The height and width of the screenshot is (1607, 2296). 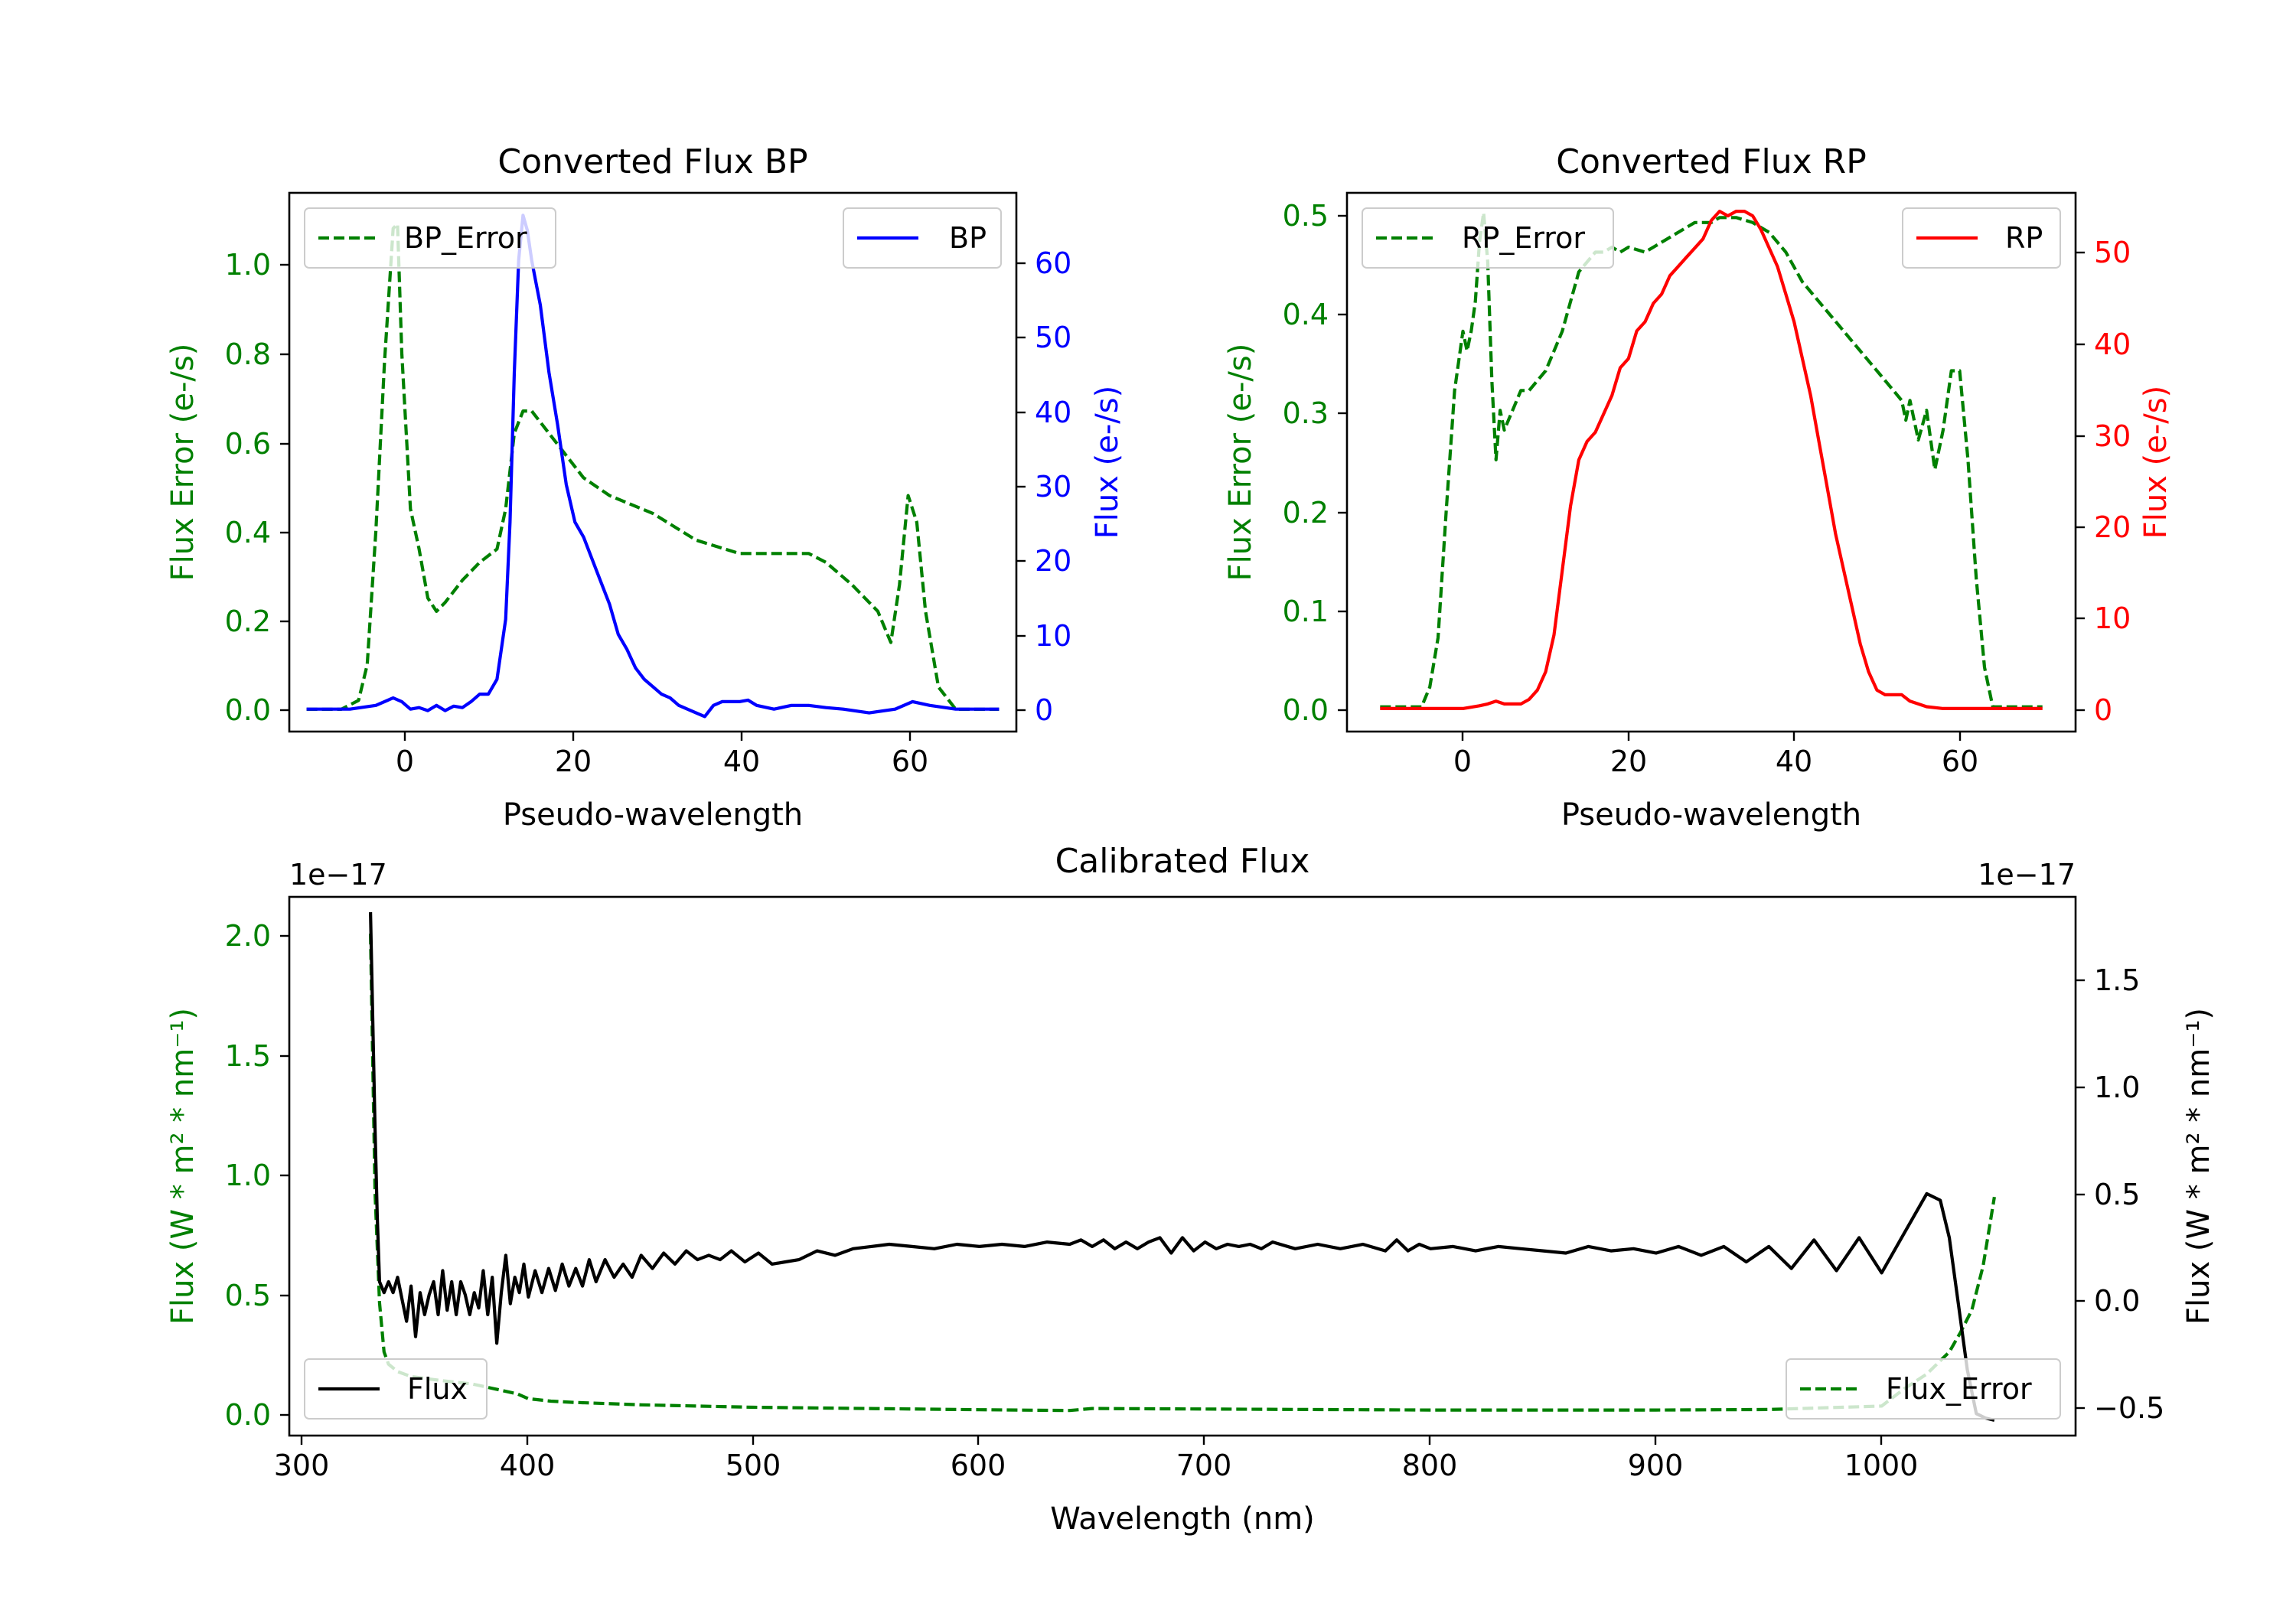 I want to click on bp-plot-frame, so click(x=653, y=462).